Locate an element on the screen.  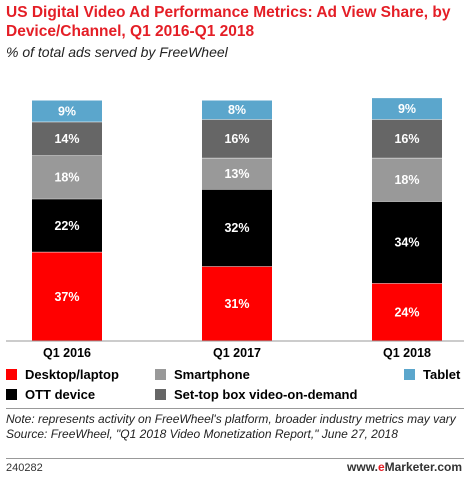
data-label-desktop-laptop-q1-2018: 24% is located at coordinates (406, 313).